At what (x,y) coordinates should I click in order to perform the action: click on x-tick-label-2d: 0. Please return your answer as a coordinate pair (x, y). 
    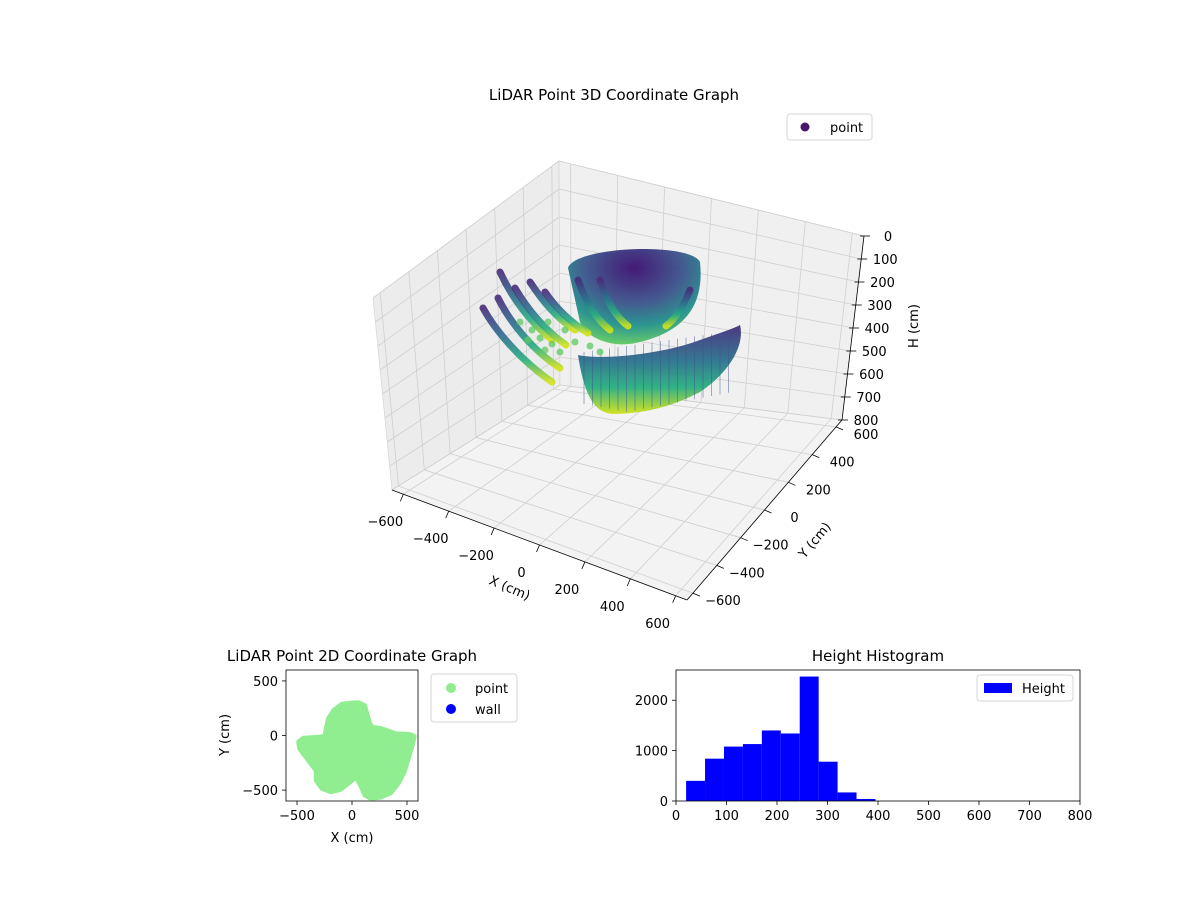
    Looking at the image, I should click on (352, 816).